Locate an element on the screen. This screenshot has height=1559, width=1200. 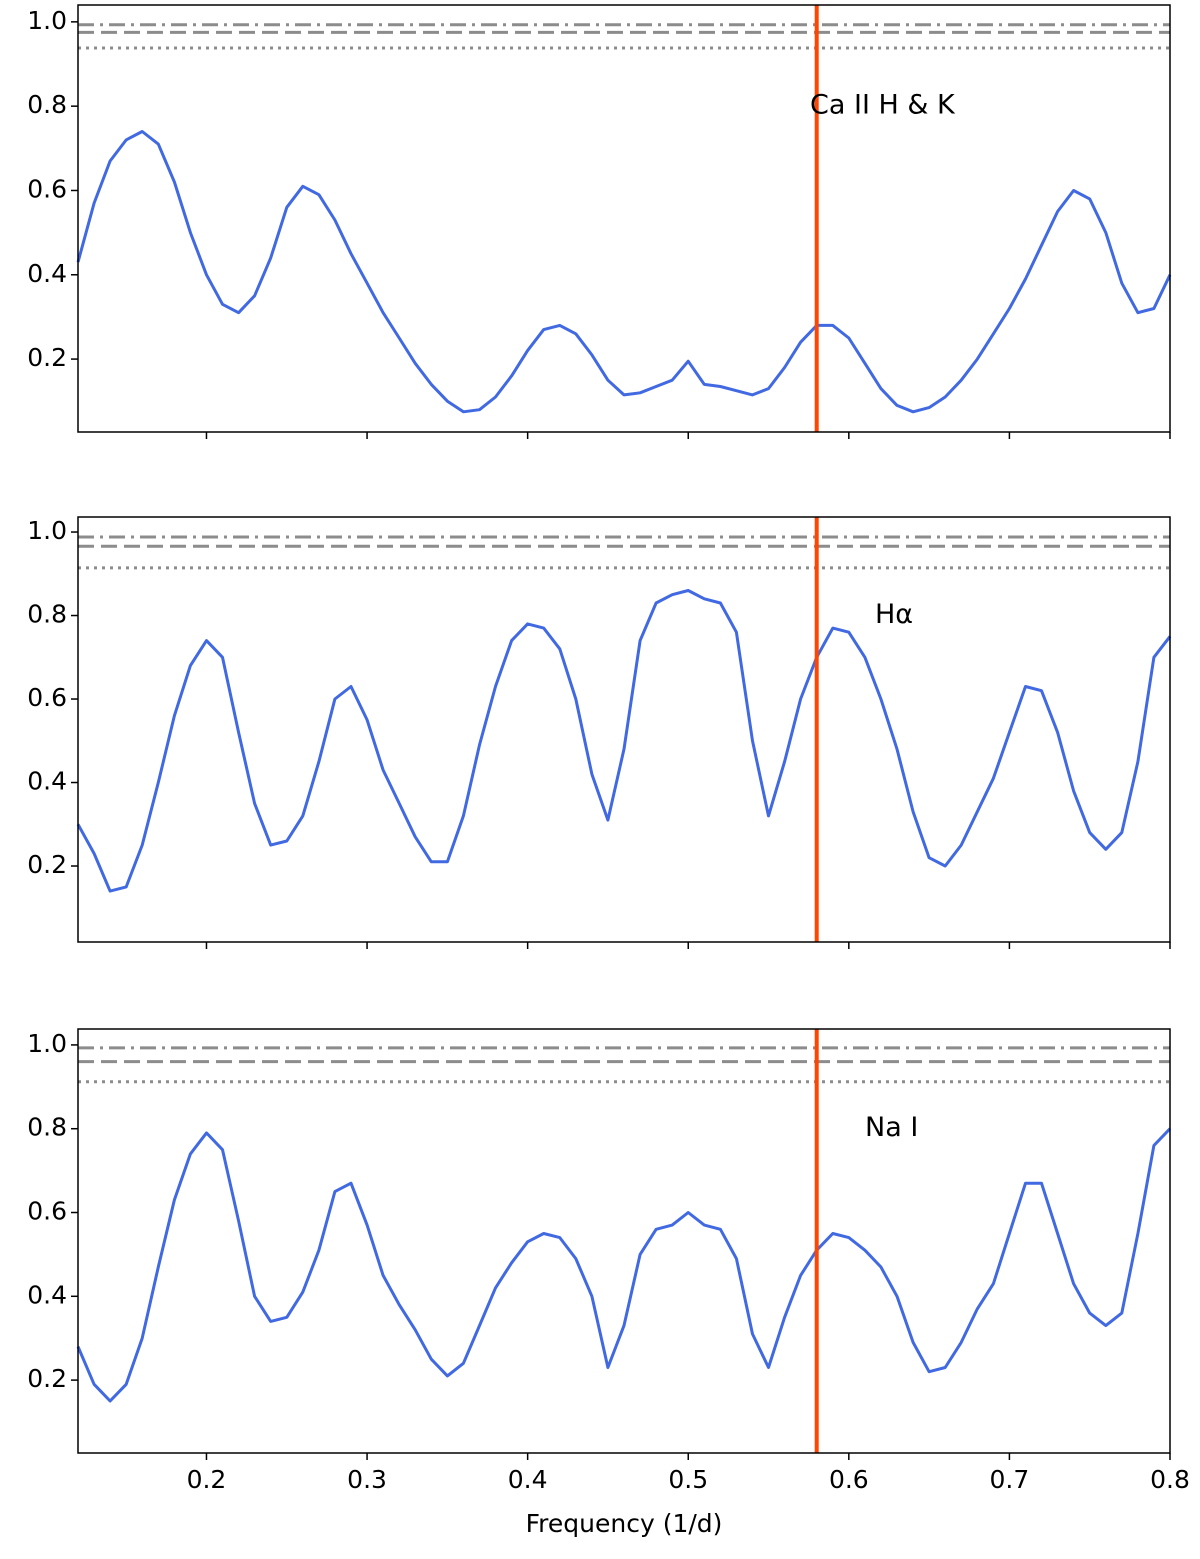
x-tick-label: 0.2 is located at coordinates (207, 1479).